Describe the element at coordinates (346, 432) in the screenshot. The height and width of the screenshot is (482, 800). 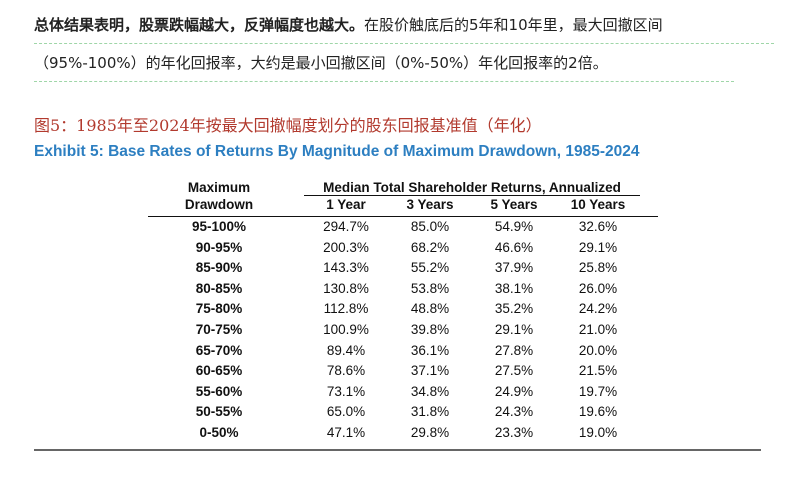
I see `return-value: 47.1%` at that location.